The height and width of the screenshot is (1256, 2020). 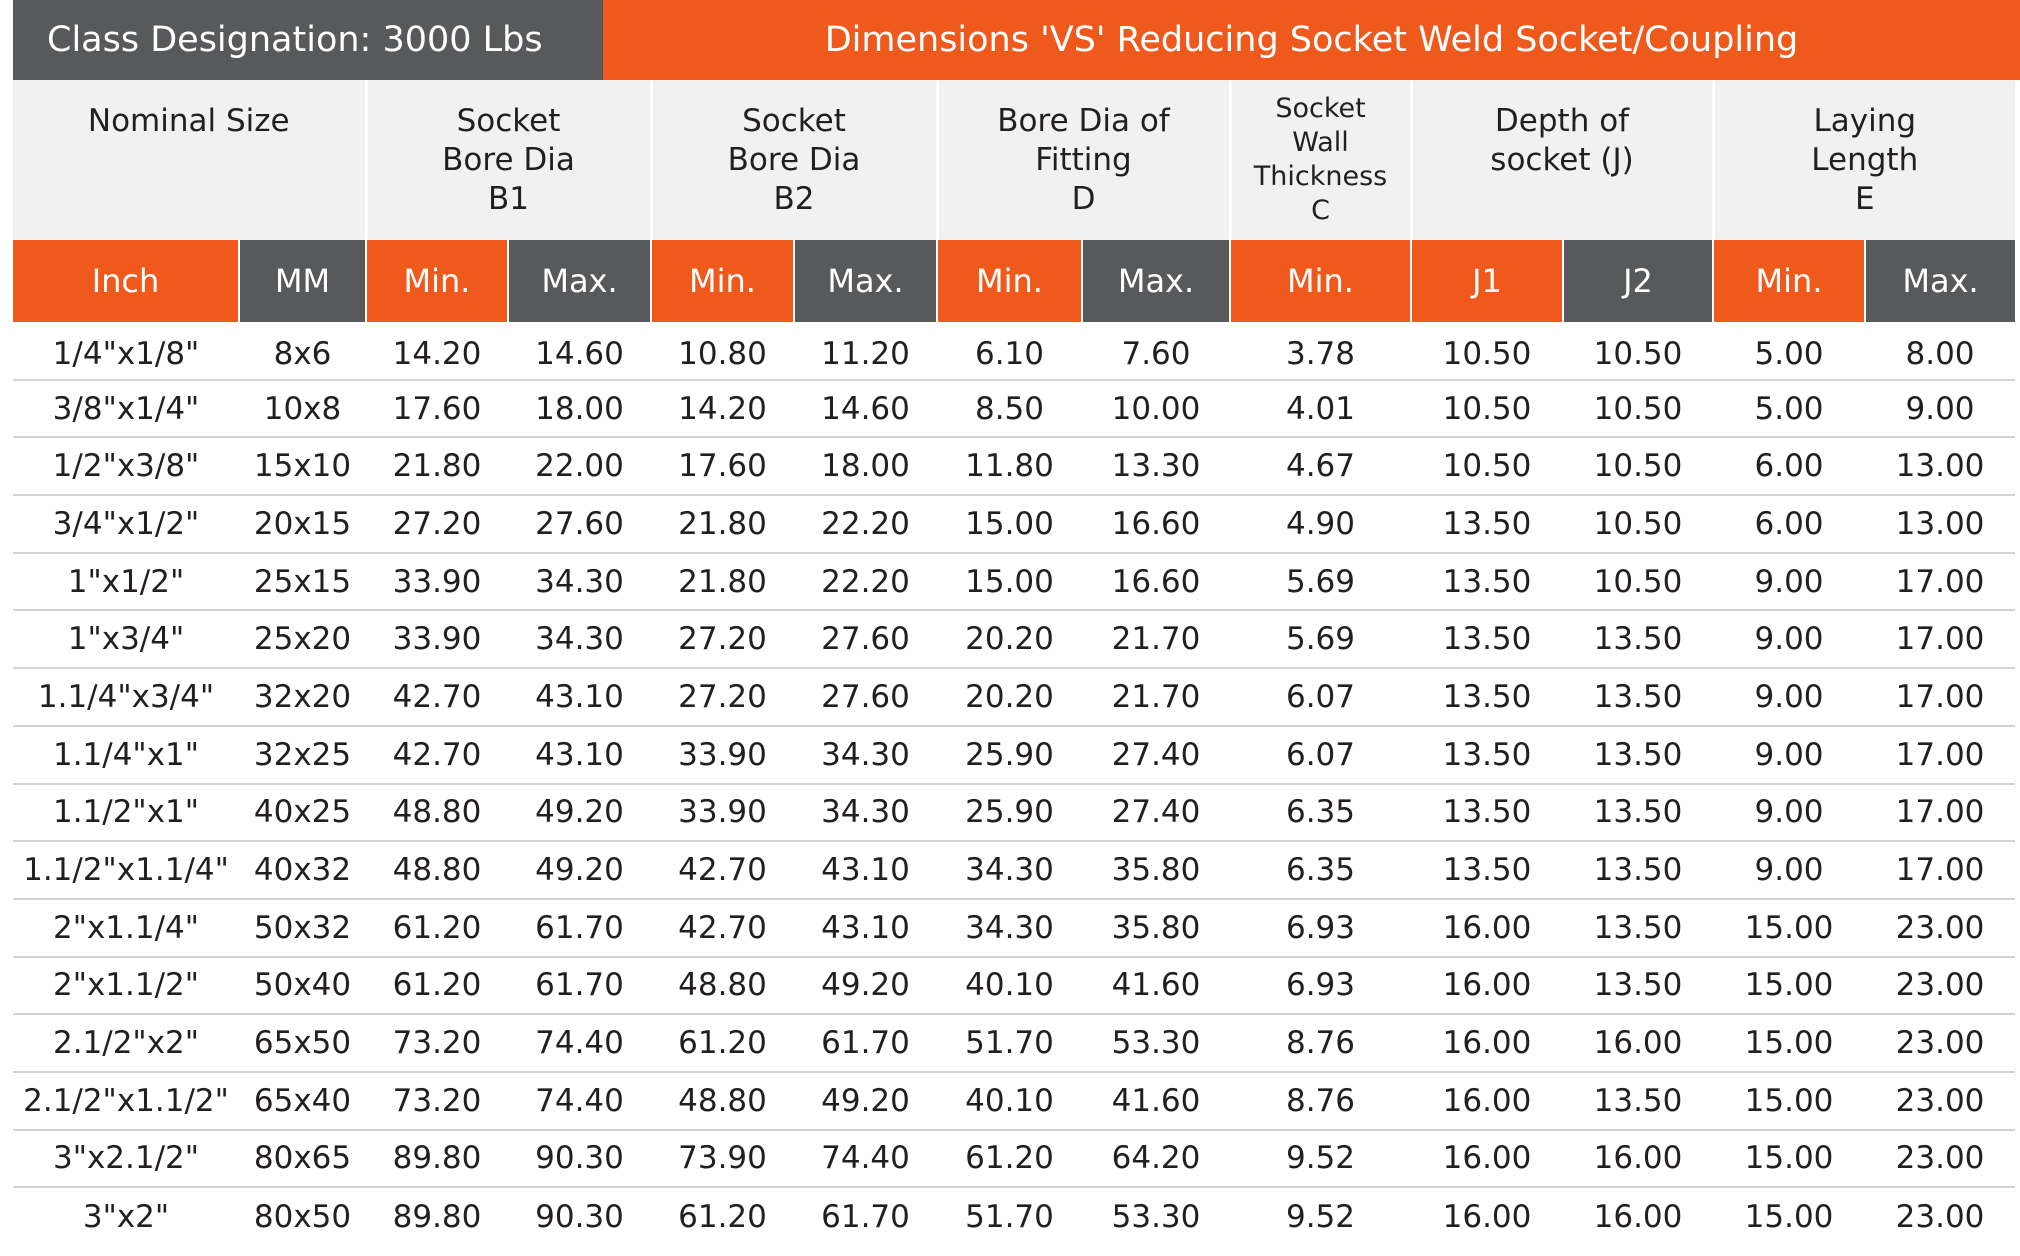 I want to click on cell-b2-min: 33.90, so click(x=722, y=813).